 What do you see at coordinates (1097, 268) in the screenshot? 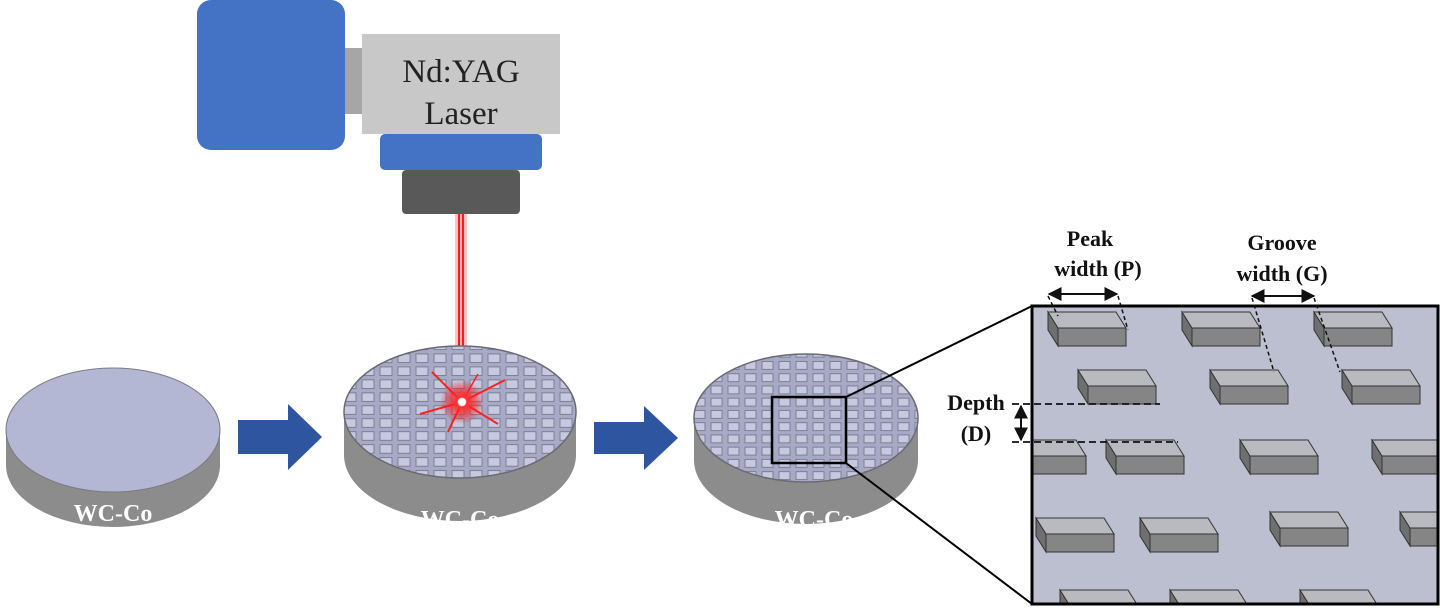
I see `peak-width-label-line2: width (P)` at bounding box center [1097, 268].